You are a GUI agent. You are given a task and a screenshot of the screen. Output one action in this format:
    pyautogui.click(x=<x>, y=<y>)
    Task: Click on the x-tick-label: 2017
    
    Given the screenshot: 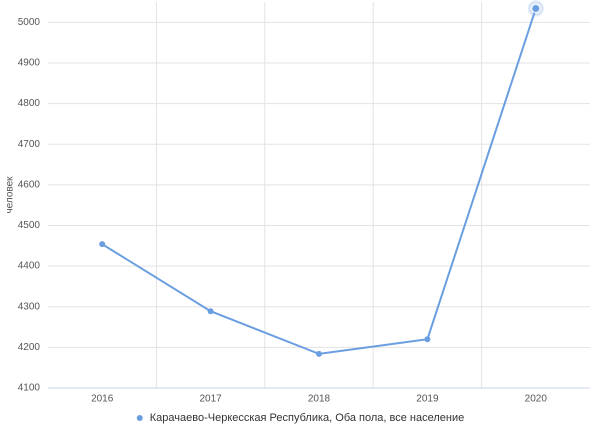 What is the action you would take?
    pyautogui.click(x=210, y=399)
    